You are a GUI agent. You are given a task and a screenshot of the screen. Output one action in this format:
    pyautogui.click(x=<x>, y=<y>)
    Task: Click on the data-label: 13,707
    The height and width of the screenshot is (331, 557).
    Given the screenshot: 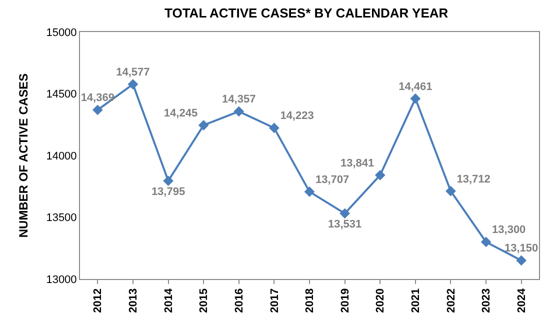 What is the action you would take?
    pyautogui.click(x=333, y=180)
    